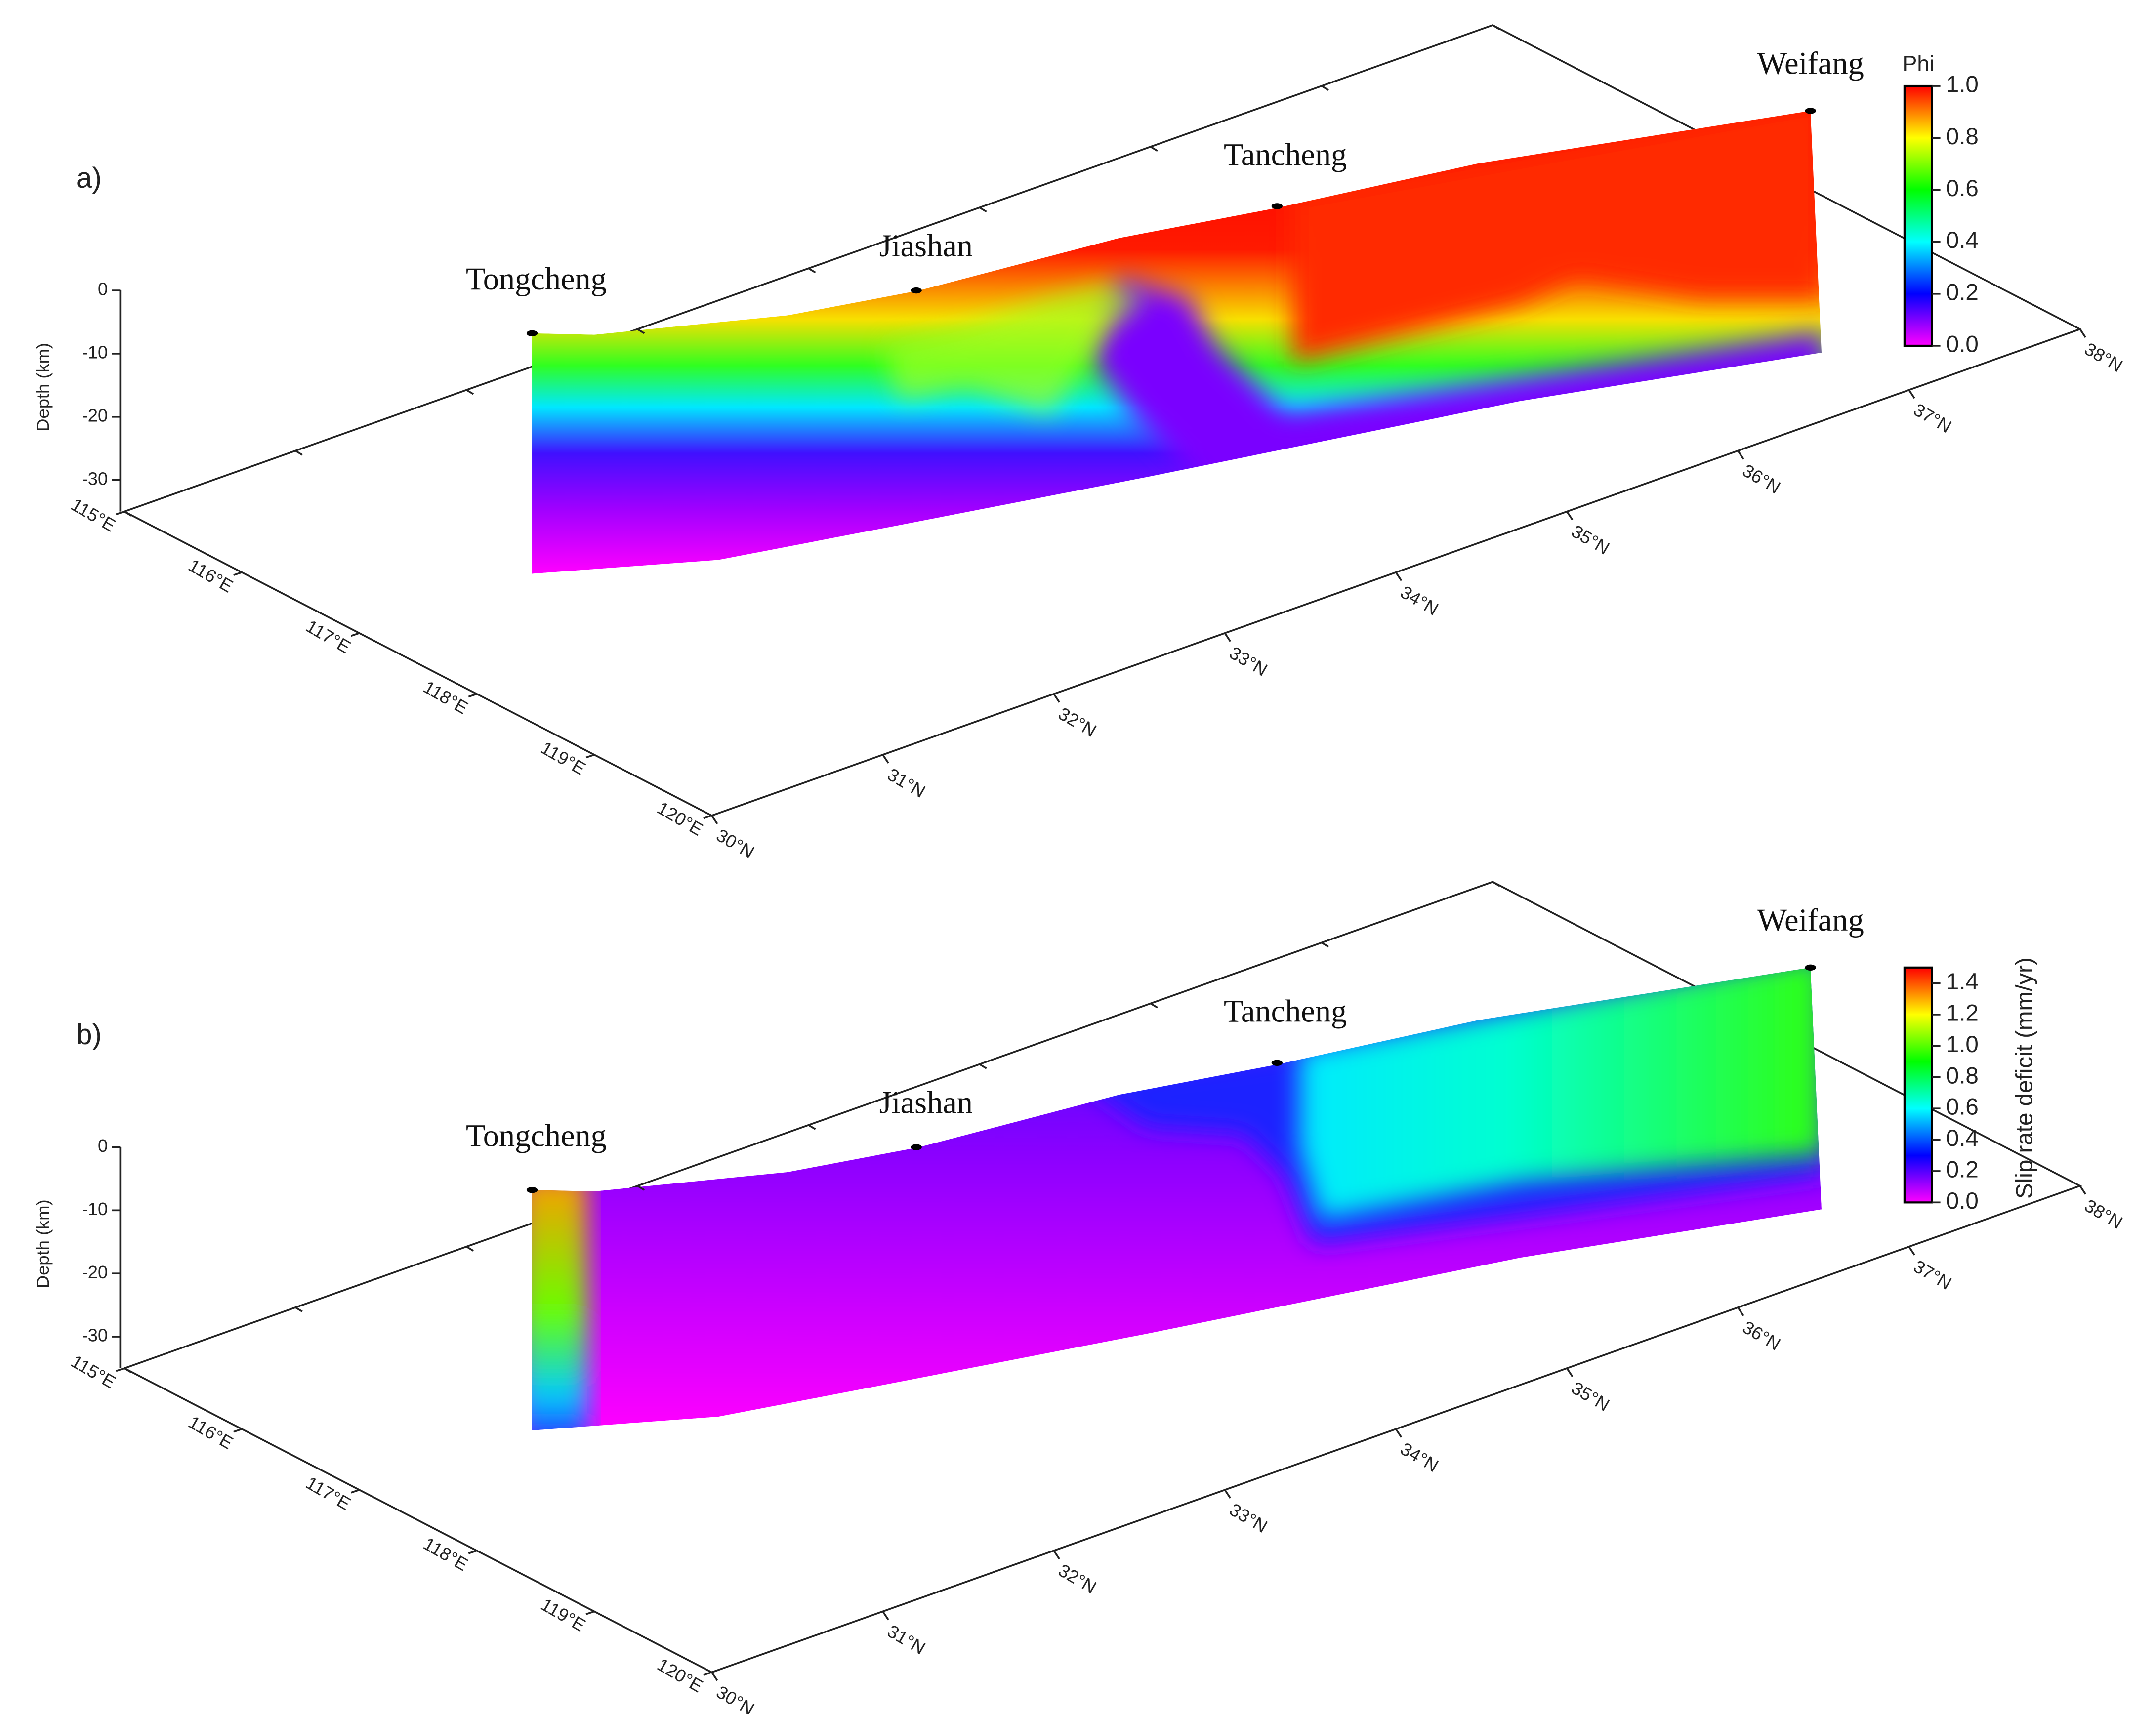  Describe the element at coordinates (1963, 1138) in the screenshot. I see `cbar-tick-label: 0.4` at that location.